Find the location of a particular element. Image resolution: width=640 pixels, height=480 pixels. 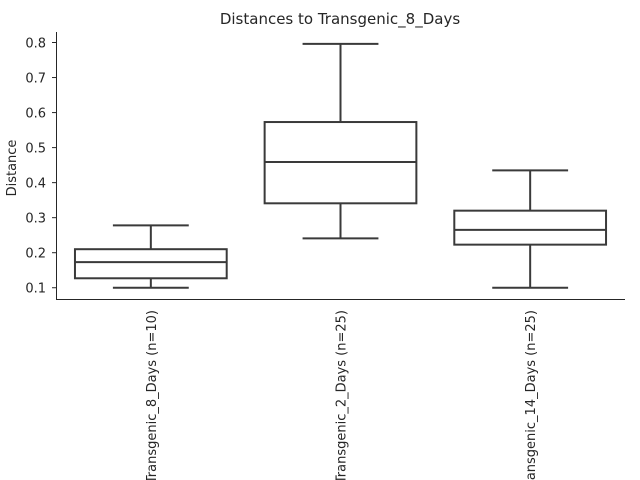

chart-title: Distances to Transgenic_8_Days is located at coordinates (340, 19).